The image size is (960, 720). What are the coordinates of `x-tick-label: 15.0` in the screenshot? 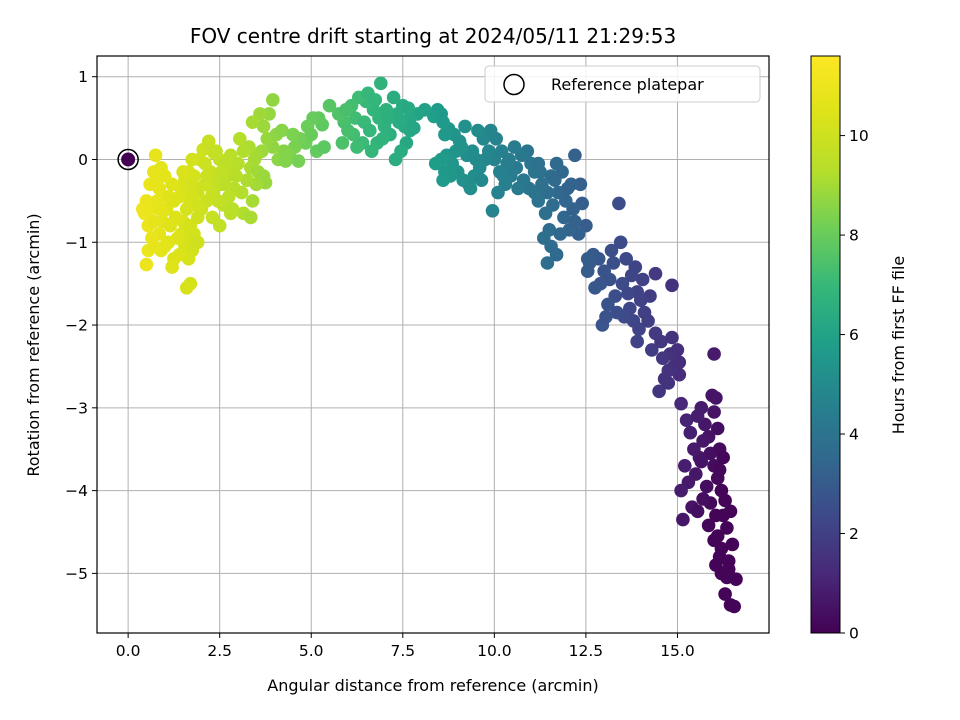 It's located at (677, 651).